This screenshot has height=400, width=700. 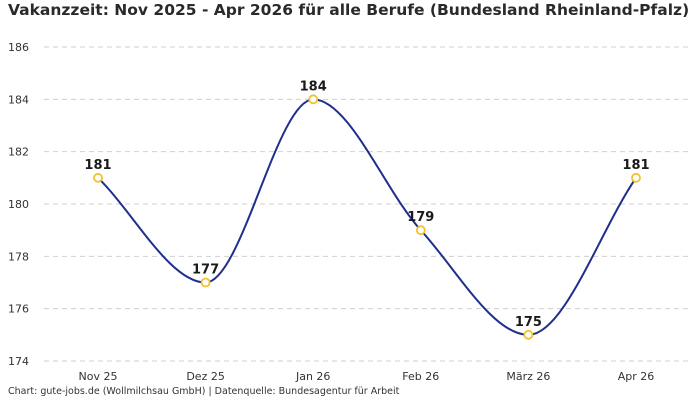 I want to click on data-label: 175, so click(x=528, y=322).